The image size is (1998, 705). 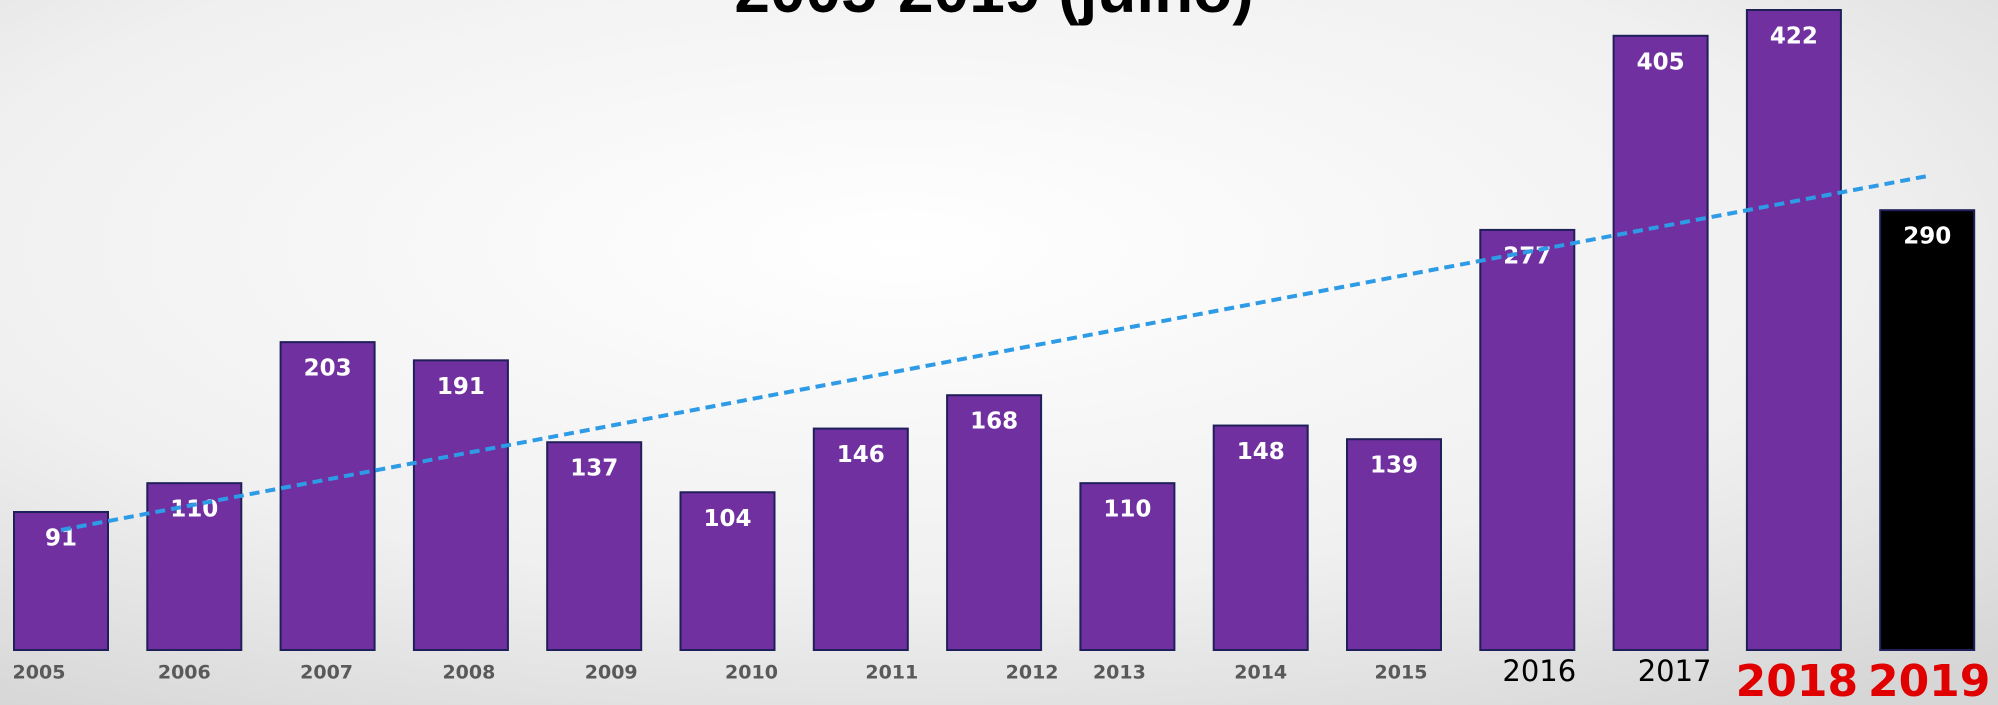 What do you see at coordinates (727, 519) in the screenshot?
I see `value-label: 104` at bounding box center [727, 519].